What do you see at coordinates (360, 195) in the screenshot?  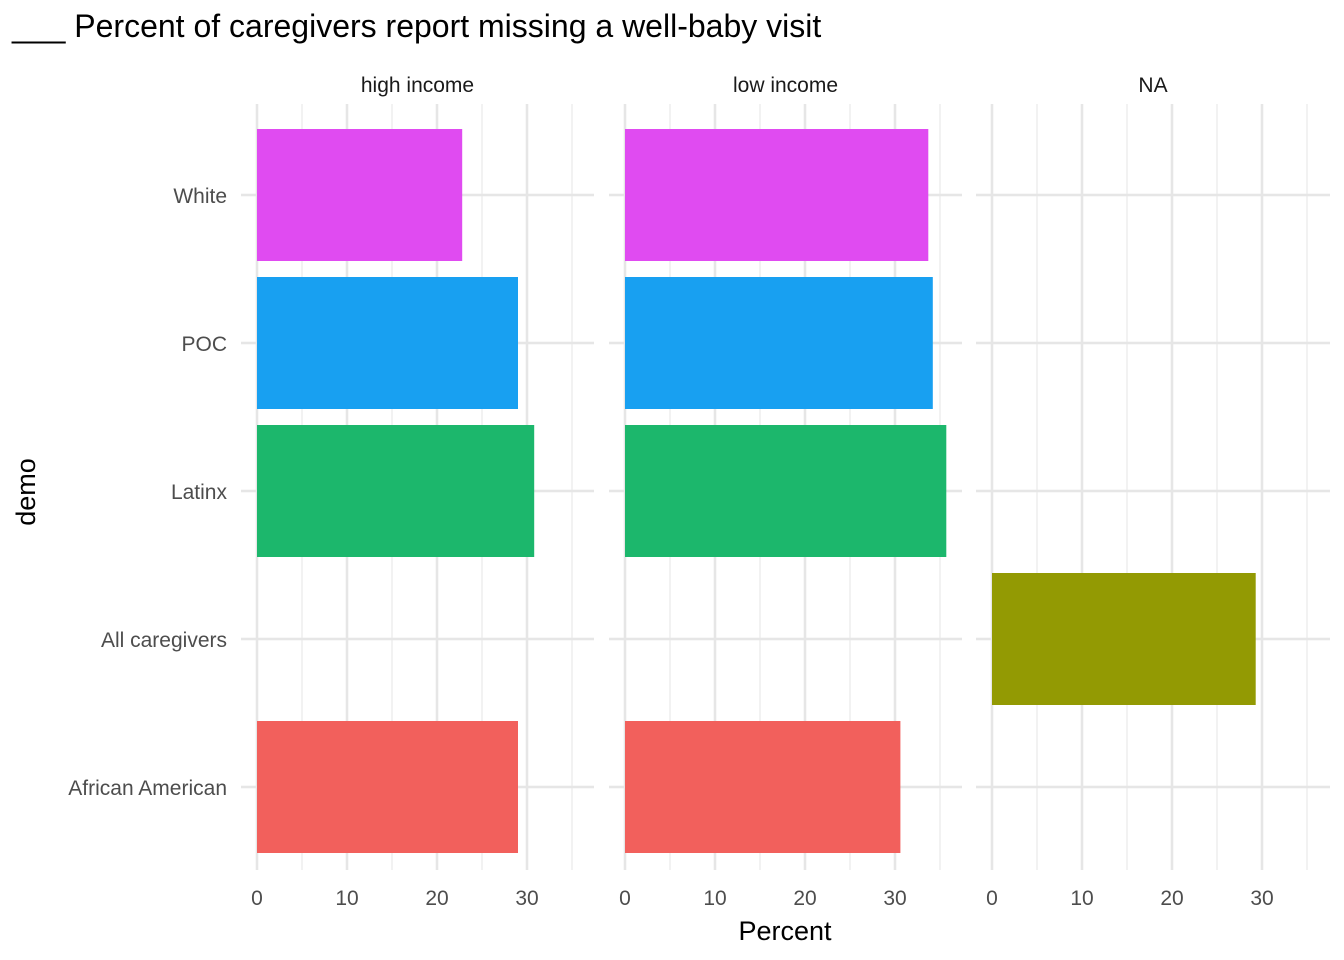 I see `bar-white-high-income` at bounding box center [360, 195].